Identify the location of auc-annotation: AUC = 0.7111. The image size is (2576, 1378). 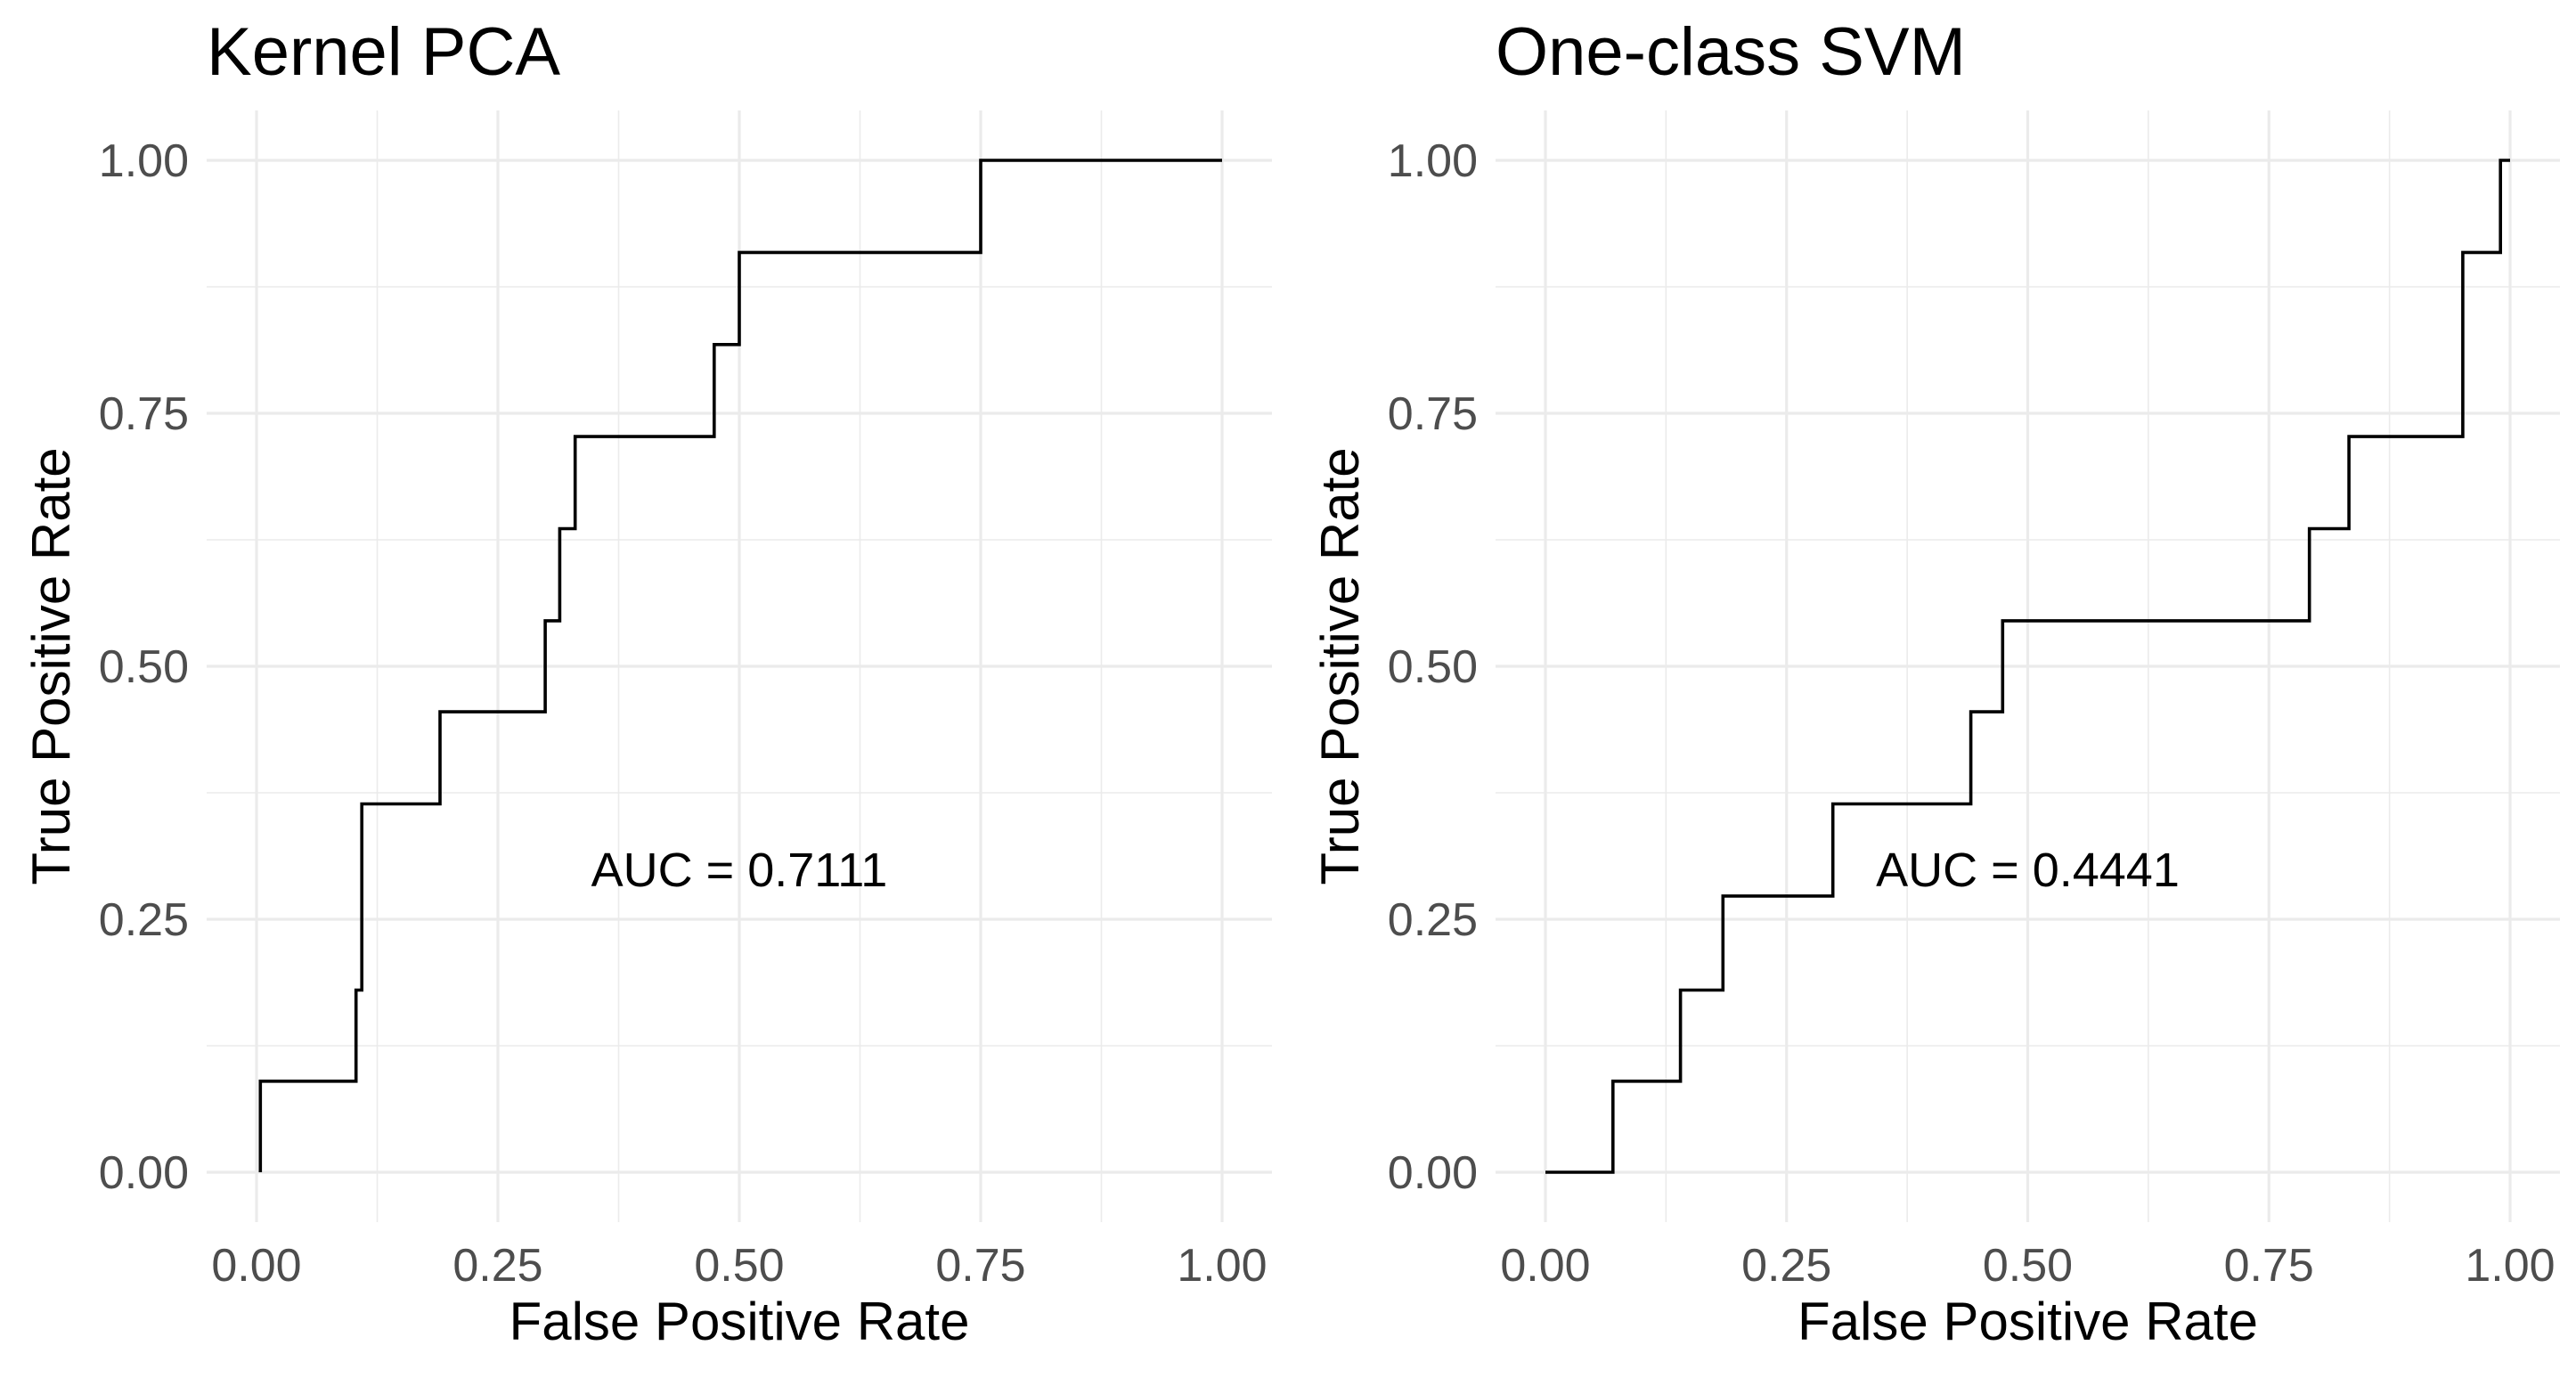
(739, 871).